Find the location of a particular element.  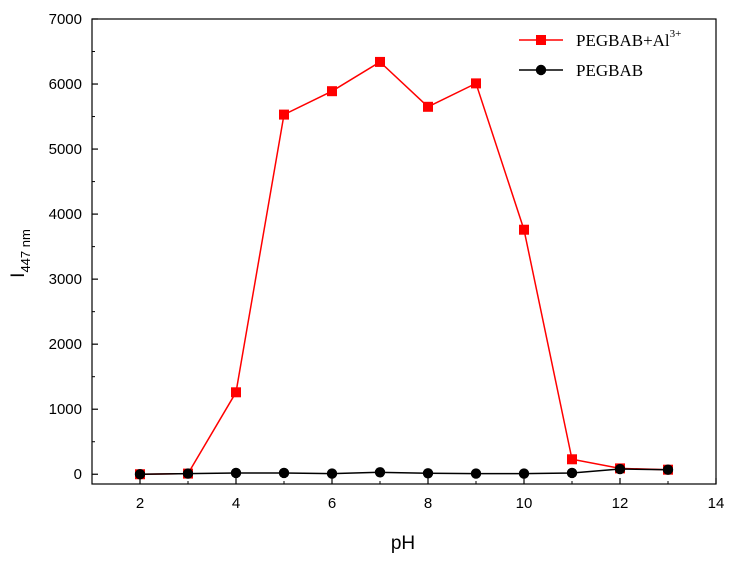

x-tick-label: 12 is located at coordinates (620, 503).